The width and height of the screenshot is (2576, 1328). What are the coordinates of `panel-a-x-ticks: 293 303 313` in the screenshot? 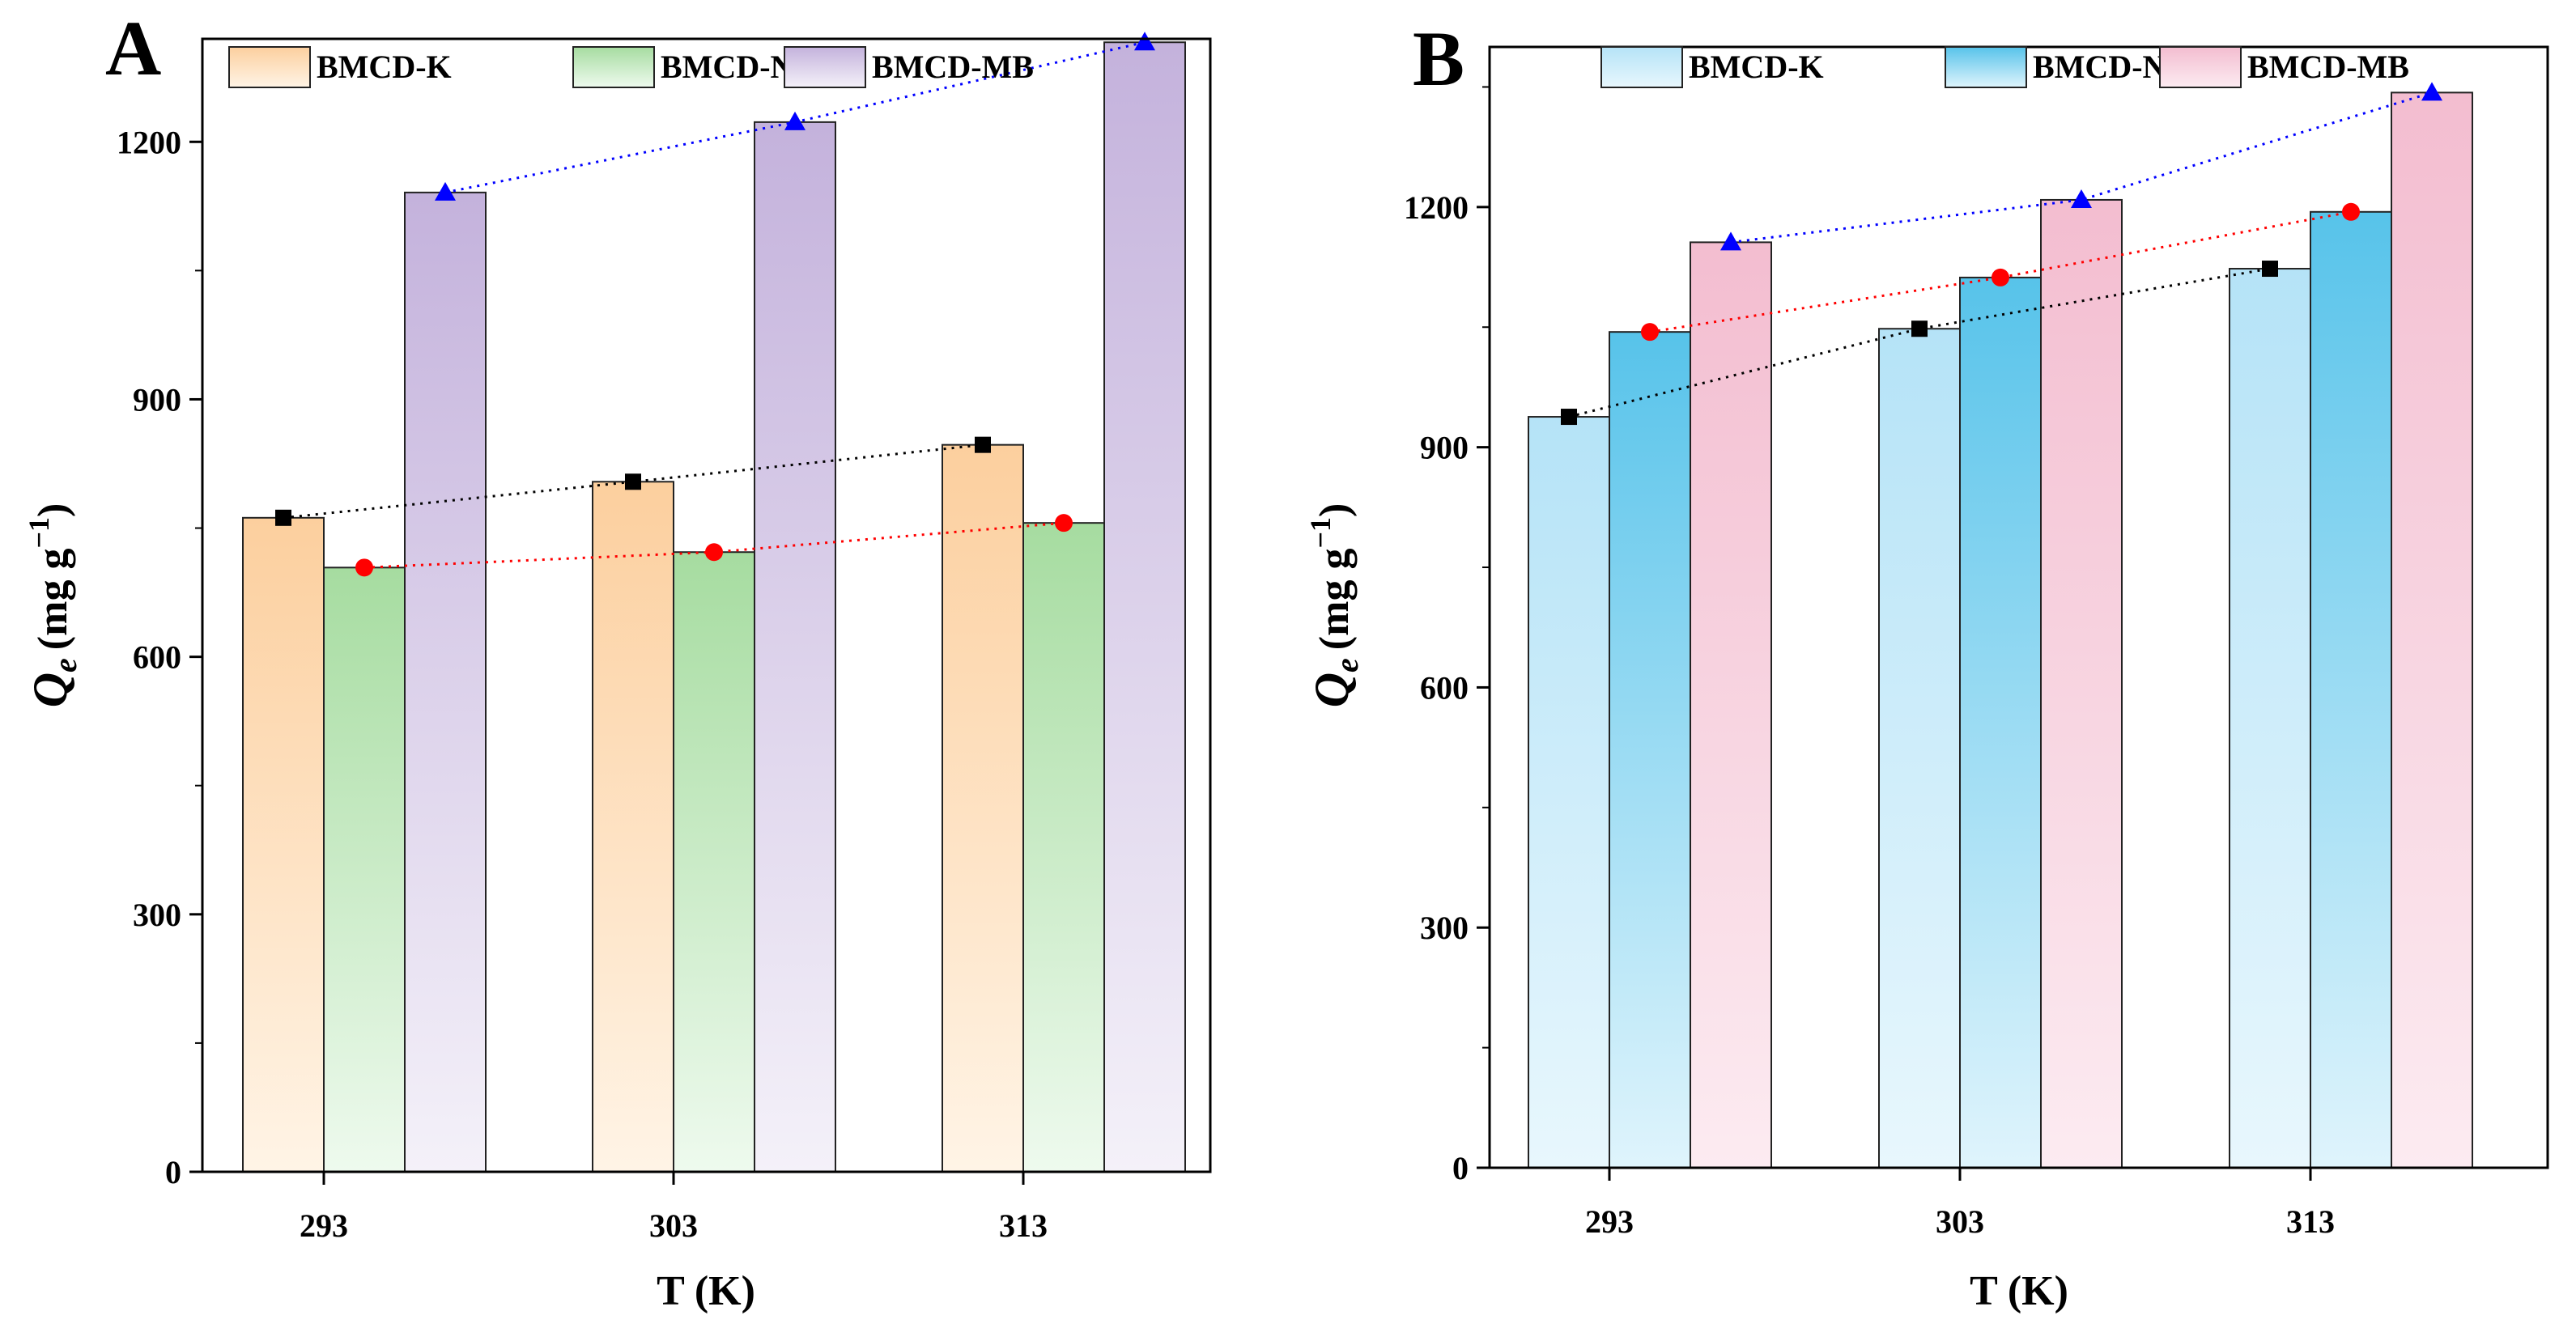 It's located at (674, 1208).